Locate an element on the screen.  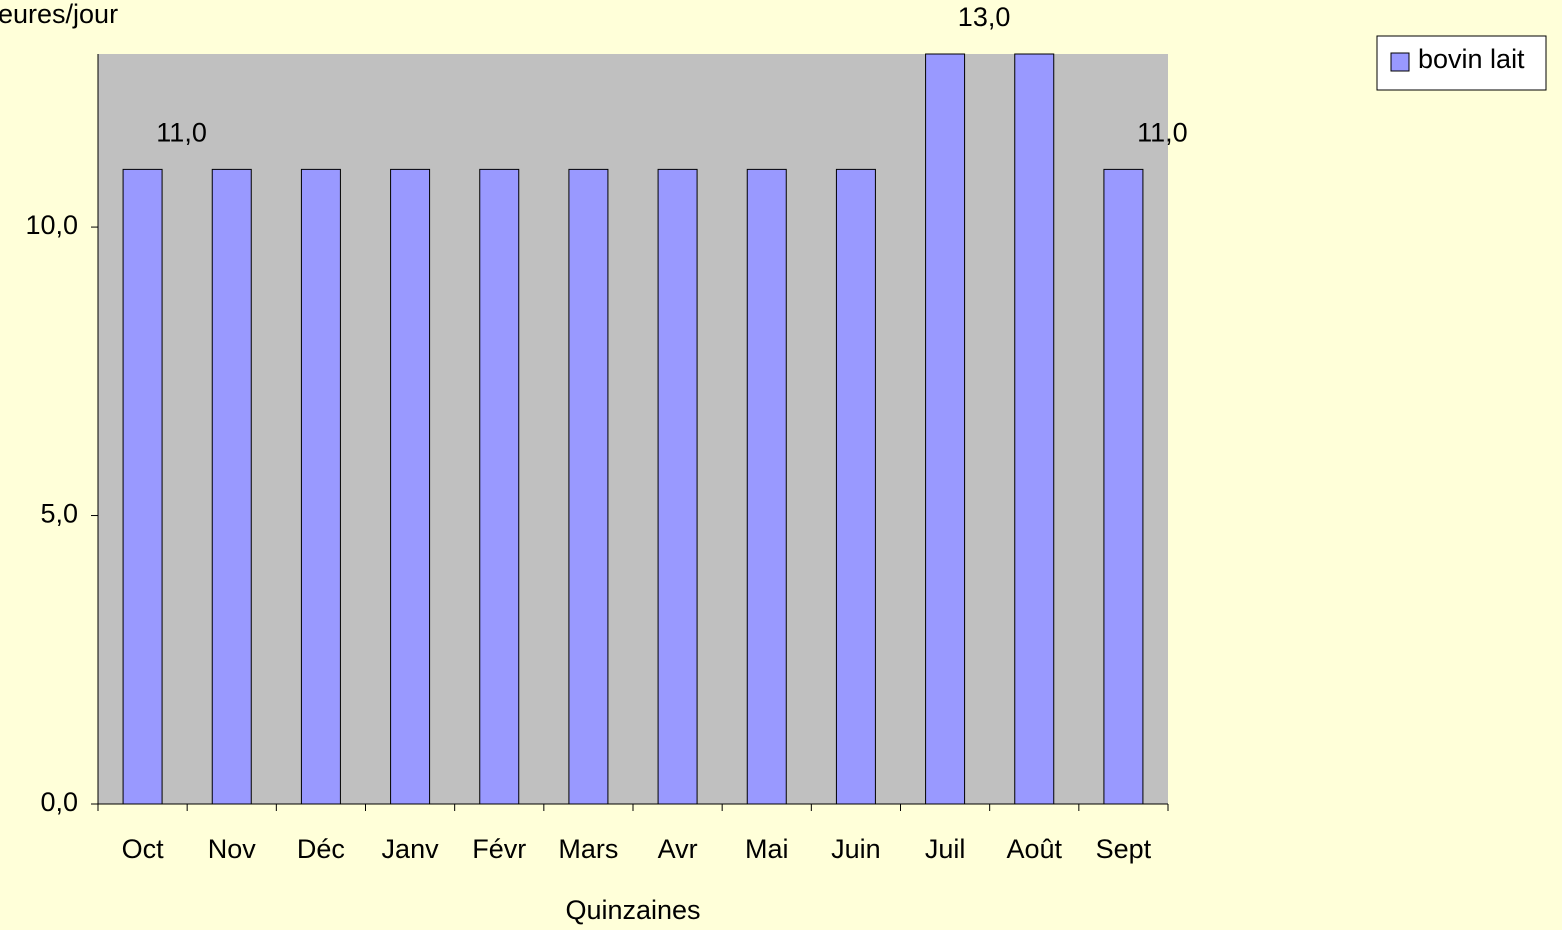
y-axis-label: eures/jour is located at coordinates (59, 14).